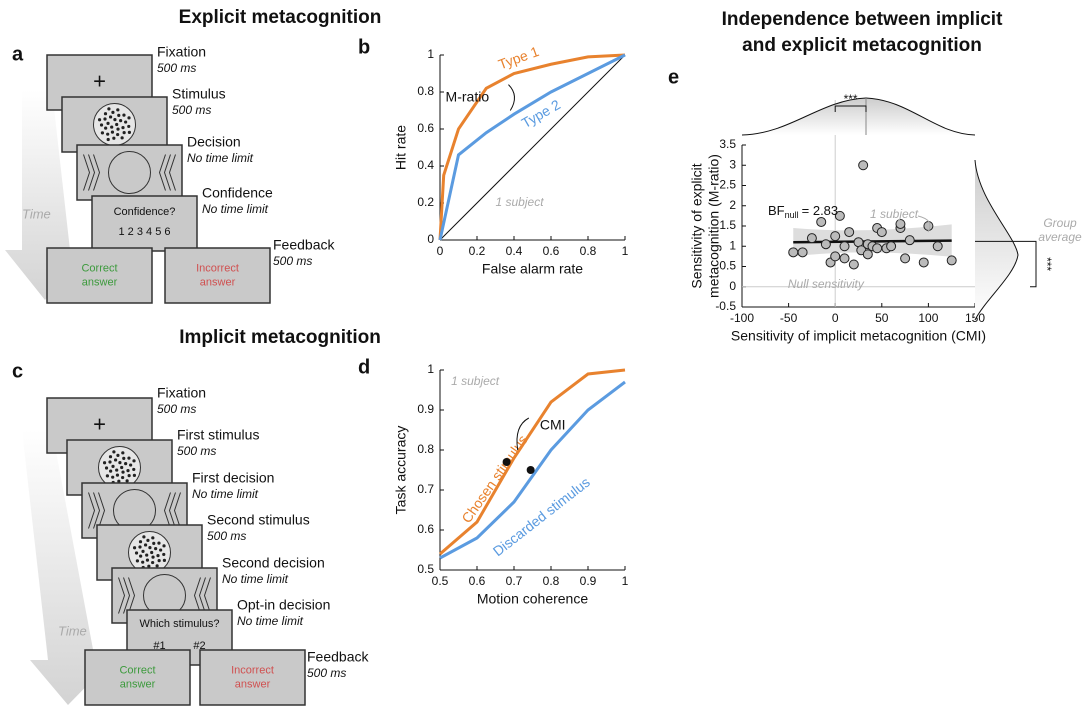 The width and height of the screenshot is (1083, 707). I want to click on screen-text: #2, so click(199, 646).